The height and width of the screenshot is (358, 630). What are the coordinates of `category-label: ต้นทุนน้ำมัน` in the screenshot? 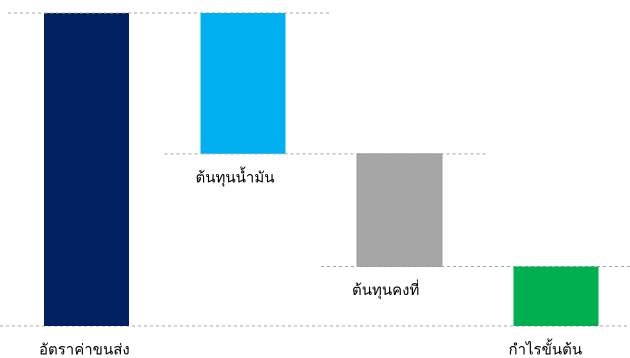 It's located at (235, 176).